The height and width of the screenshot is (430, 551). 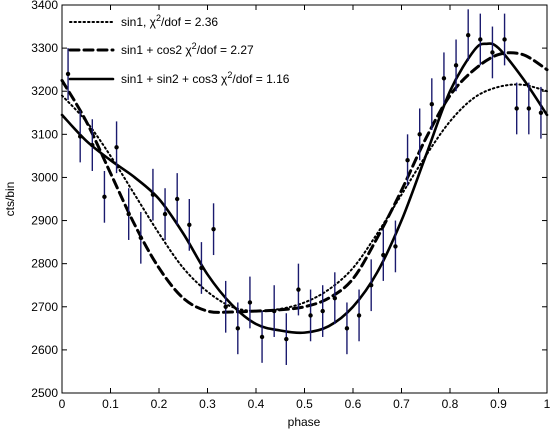 What do you see at coordinates (44, 264) in the screenshot?
I see `y-tick-label: 2800` at bounding box center [44, 264].